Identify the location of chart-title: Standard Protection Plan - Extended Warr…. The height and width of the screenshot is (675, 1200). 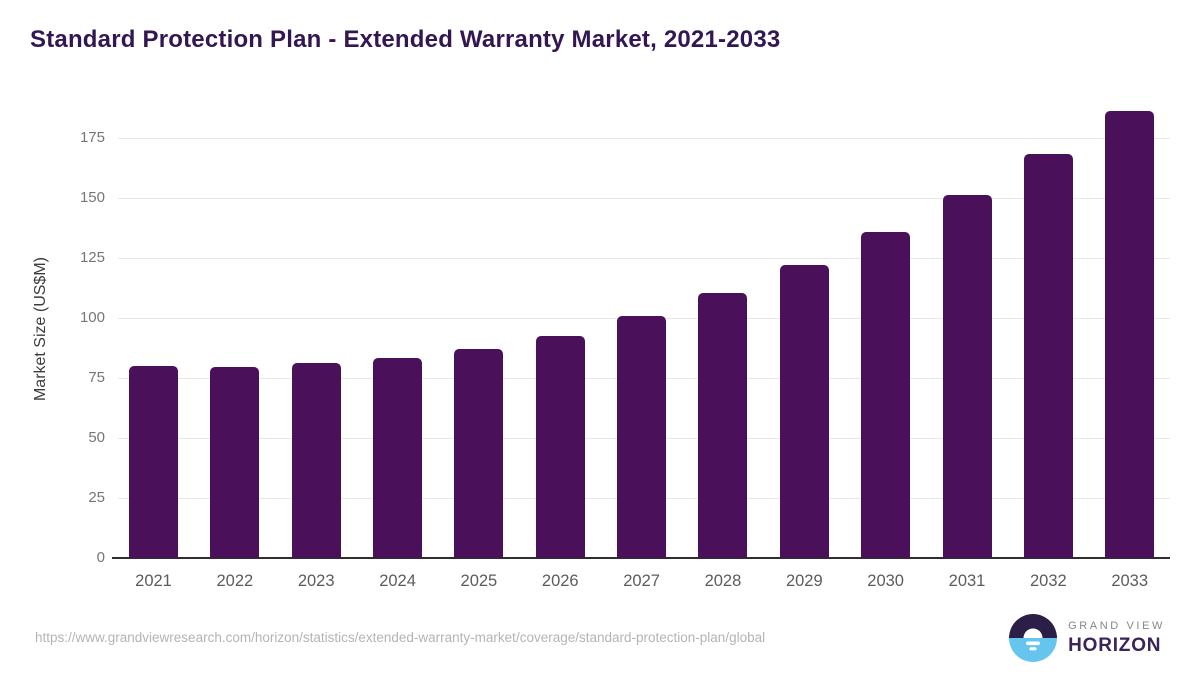
(405, 39).